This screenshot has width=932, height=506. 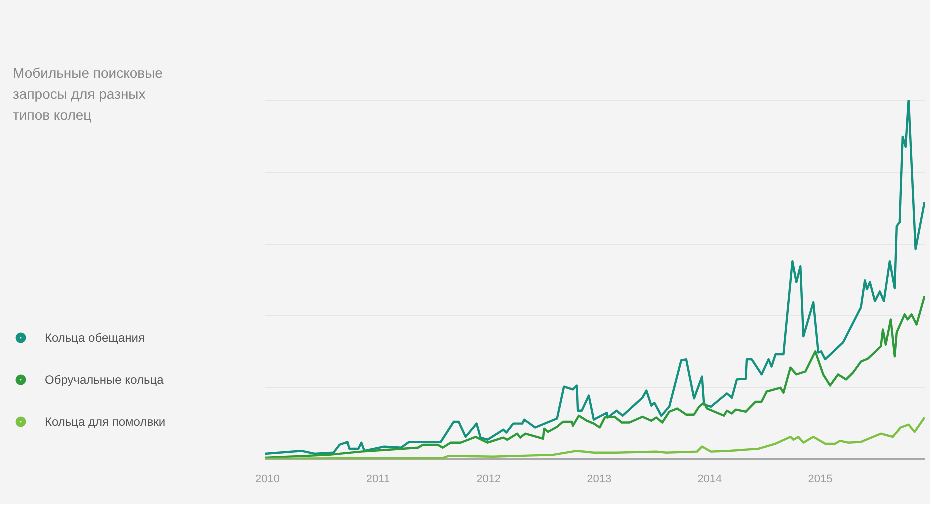 I want to click on x-tick-label: 2010, so click(x=267, y=480).